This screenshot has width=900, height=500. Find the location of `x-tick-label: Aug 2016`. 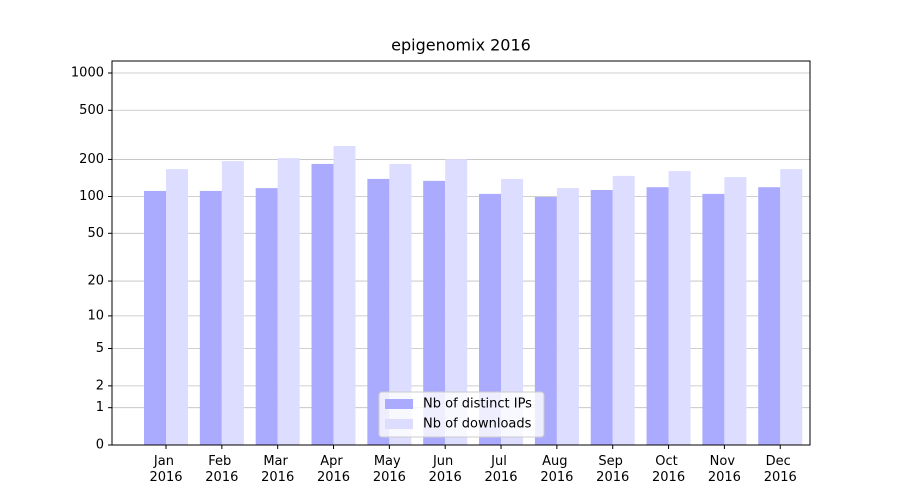

x-tick-label: Aug 2016 is located at coordinates (556, 469).